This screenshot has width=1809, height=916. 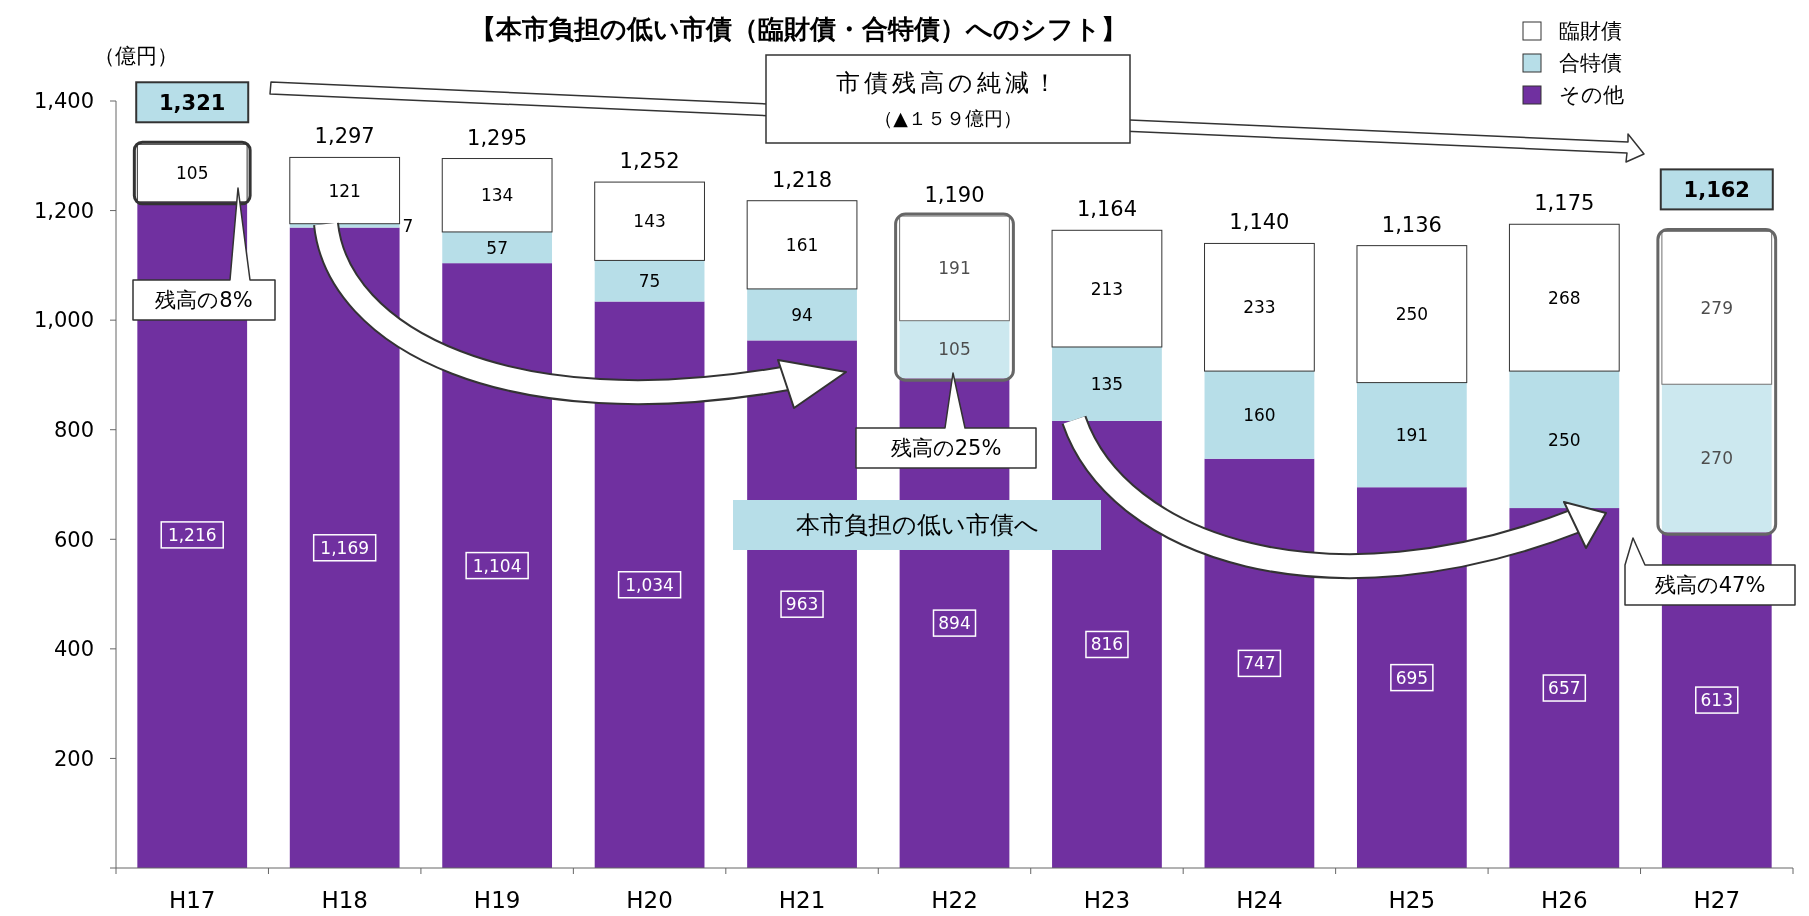 What do you see at coordinates (1259, 222) in the screenshot?
I see `total-label: 1,140` at bounding box center [1259, 222].